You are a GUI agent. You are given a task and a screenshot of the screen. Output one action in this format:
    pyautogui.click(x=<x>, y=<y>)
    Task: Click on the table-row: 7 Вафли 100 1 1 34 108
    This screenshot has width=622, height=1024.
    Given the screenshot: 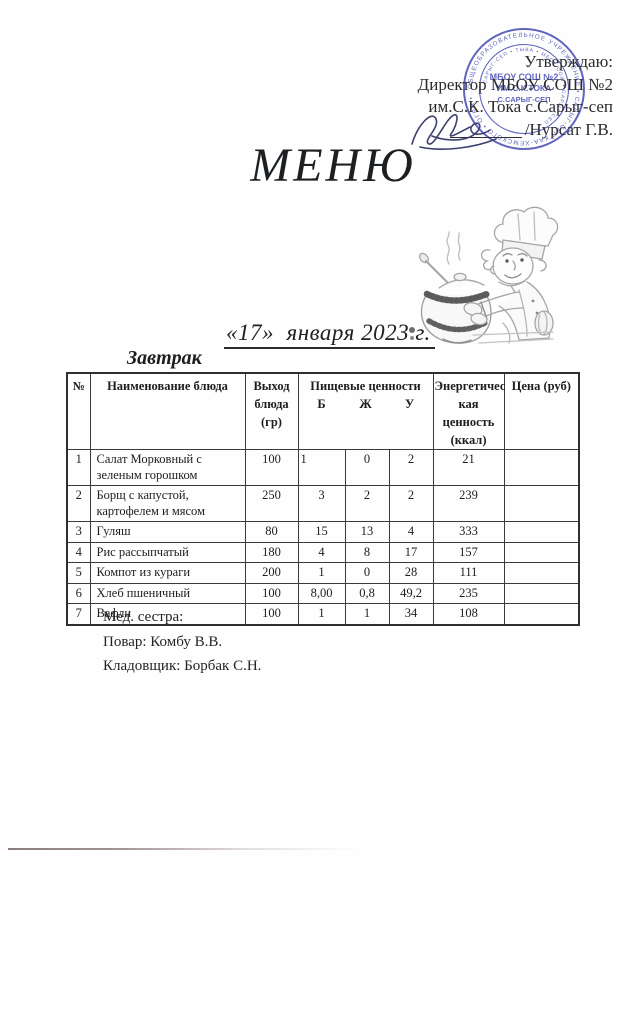 What is the action you would take?
    pyautogui.click(x=323, y=614)
    